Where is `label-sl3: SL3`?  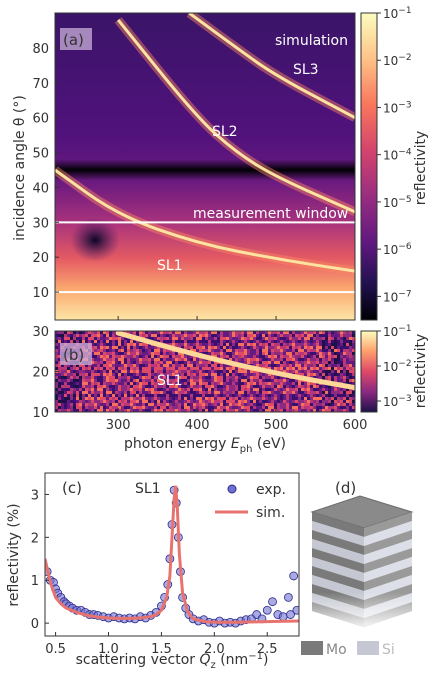
label-sl3: SL3 is located at coordinates (306, 70).